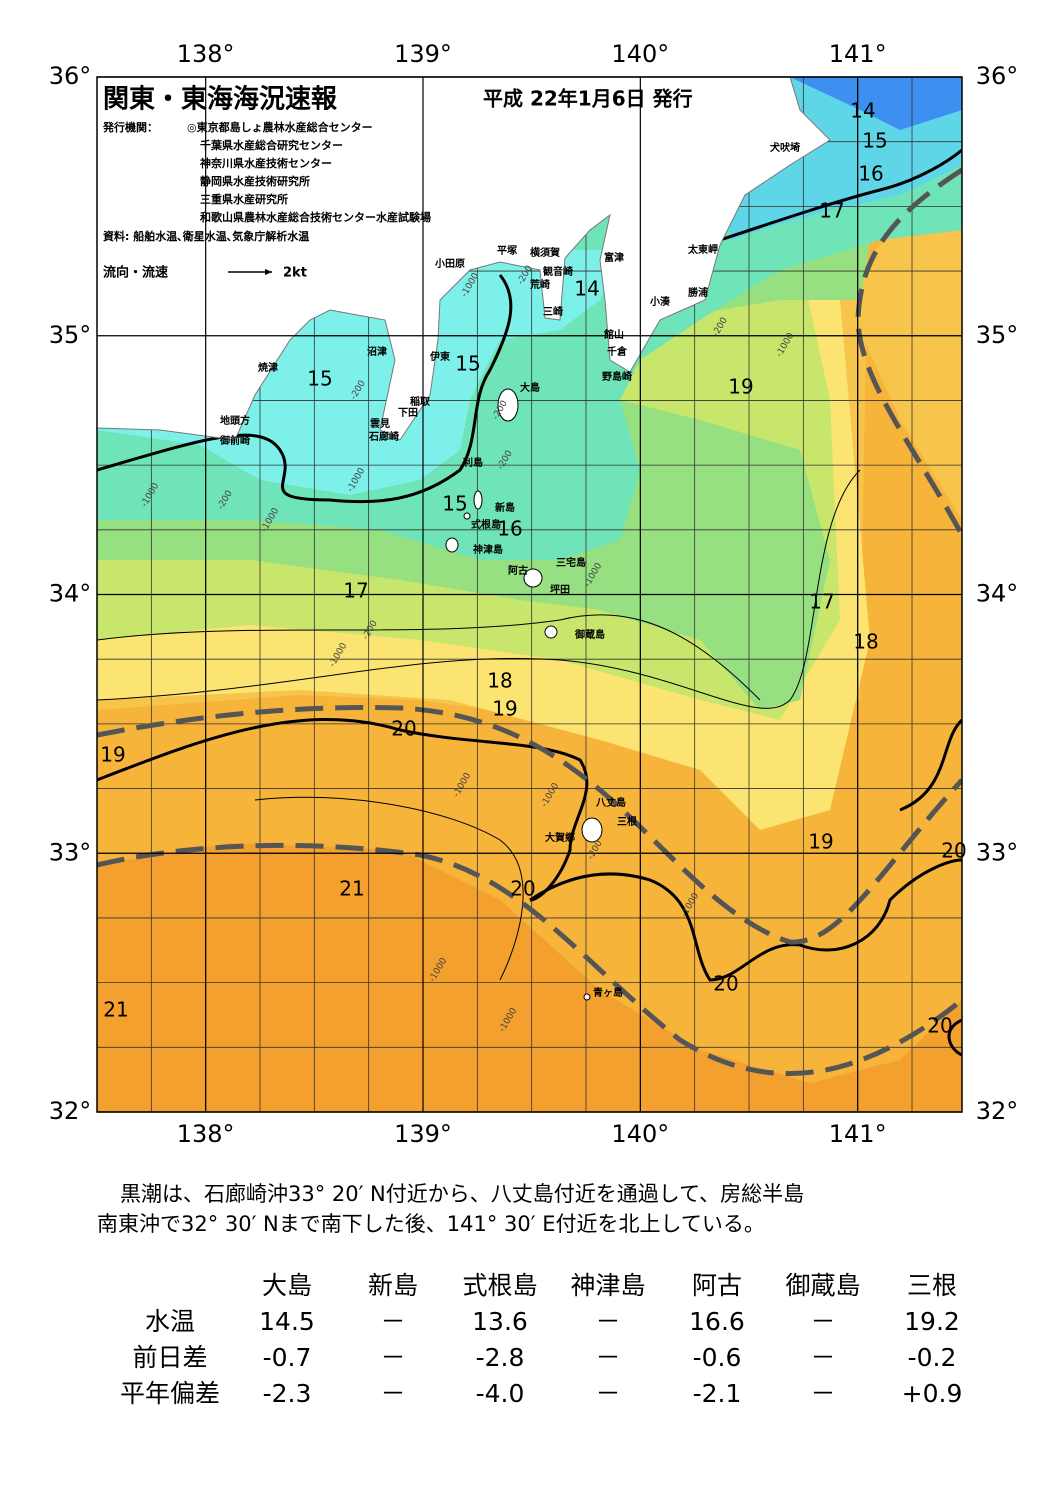  What do you see at coordinates (449, 263) in the screenshot?
I see `place-name: 小田原` at bounding box center [449, 263].